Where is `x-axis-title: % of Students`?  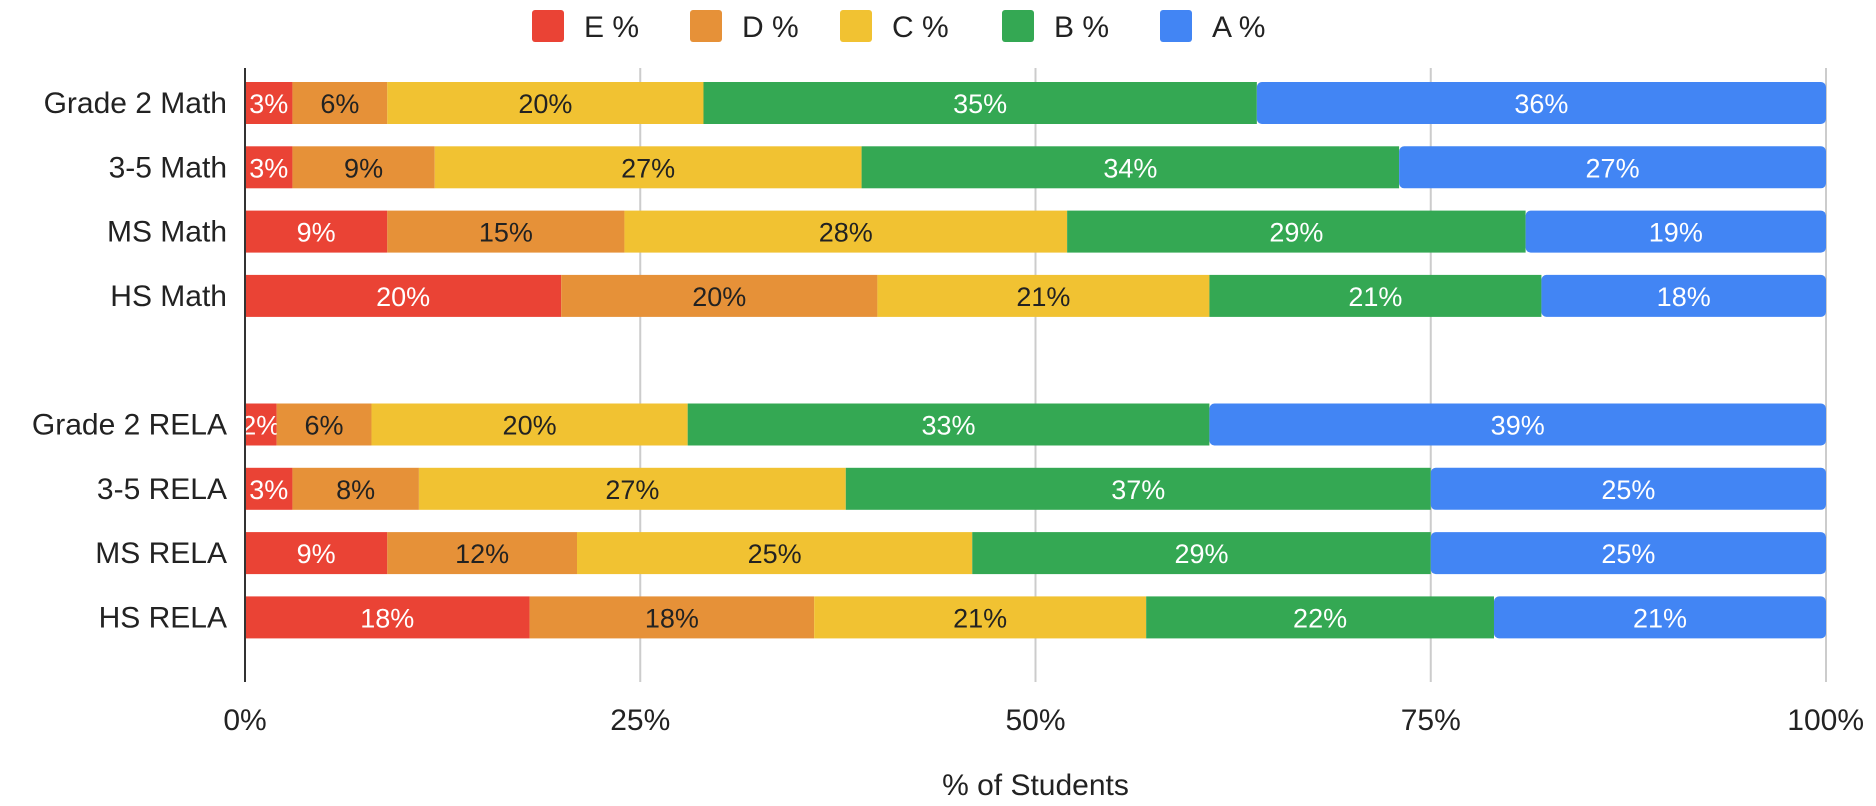 x-axis-title: % of Students is located at coordinates (1035, 785).